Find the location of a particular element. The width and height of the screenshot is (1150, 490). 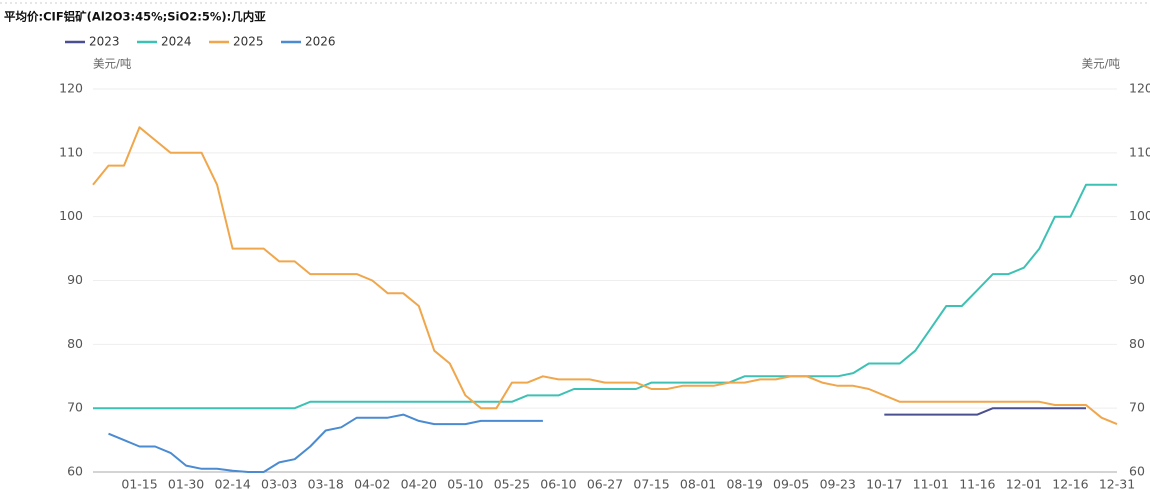

y-tick-label: 80 is located at coordinates (75, 343).